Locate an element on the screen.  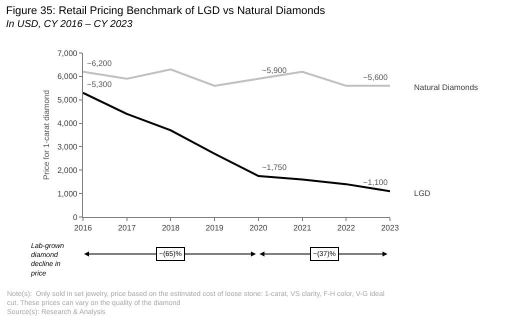
annotation: ~5,900 is located at coordinates (275, 70).